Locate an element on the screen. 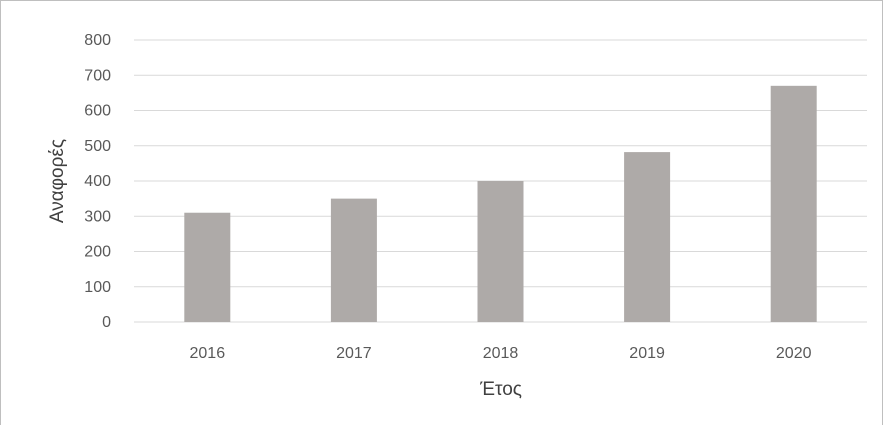 Image resolution: width=883 pixels, height=426 pixels. y-tick-label: 600 is located at coordinates (97, 111).